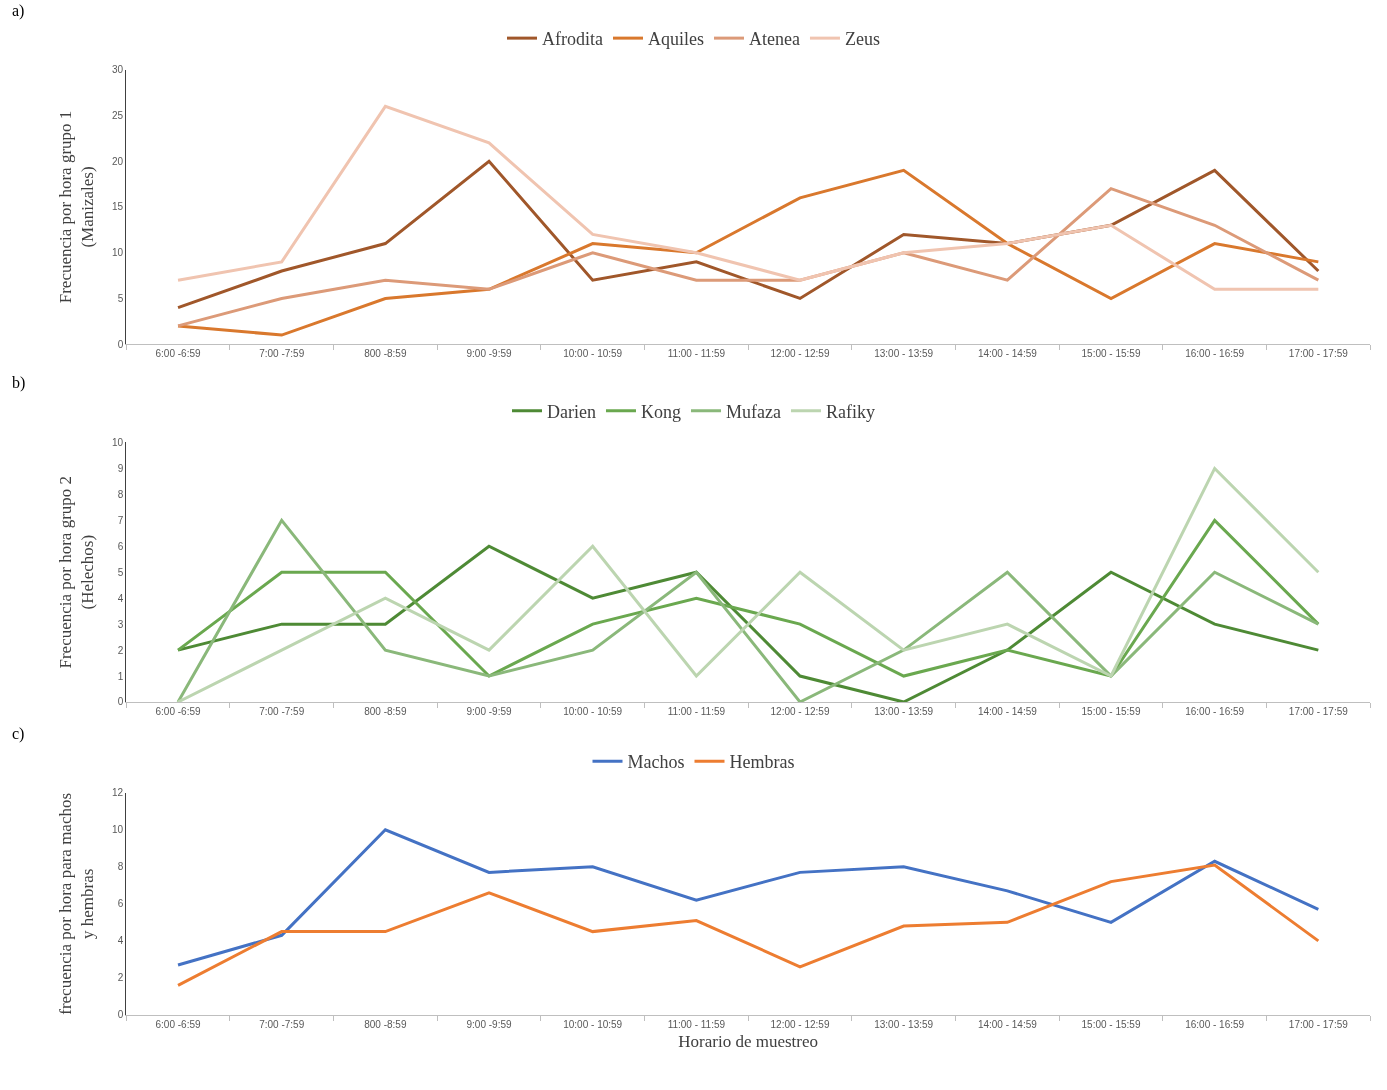 The image size is (1387, 1090). Describe the element at coordinates (862, 39) in the screenshot. I see `legend-label: Zeus` at that location.